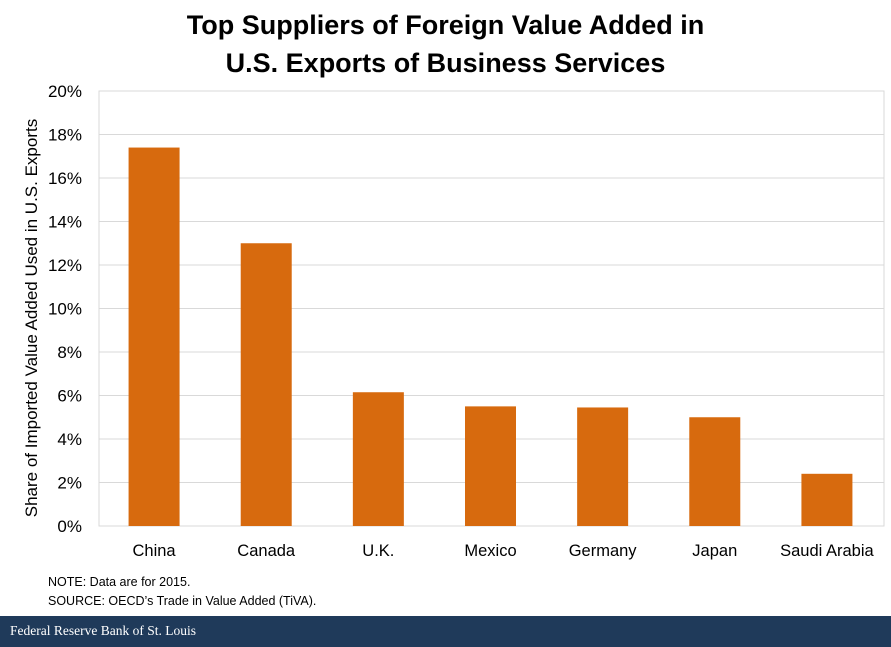 Image resolution: width=891 pixels, height=647 pixels. I want to click on y-tick-label: 18%, so click(65, 135).